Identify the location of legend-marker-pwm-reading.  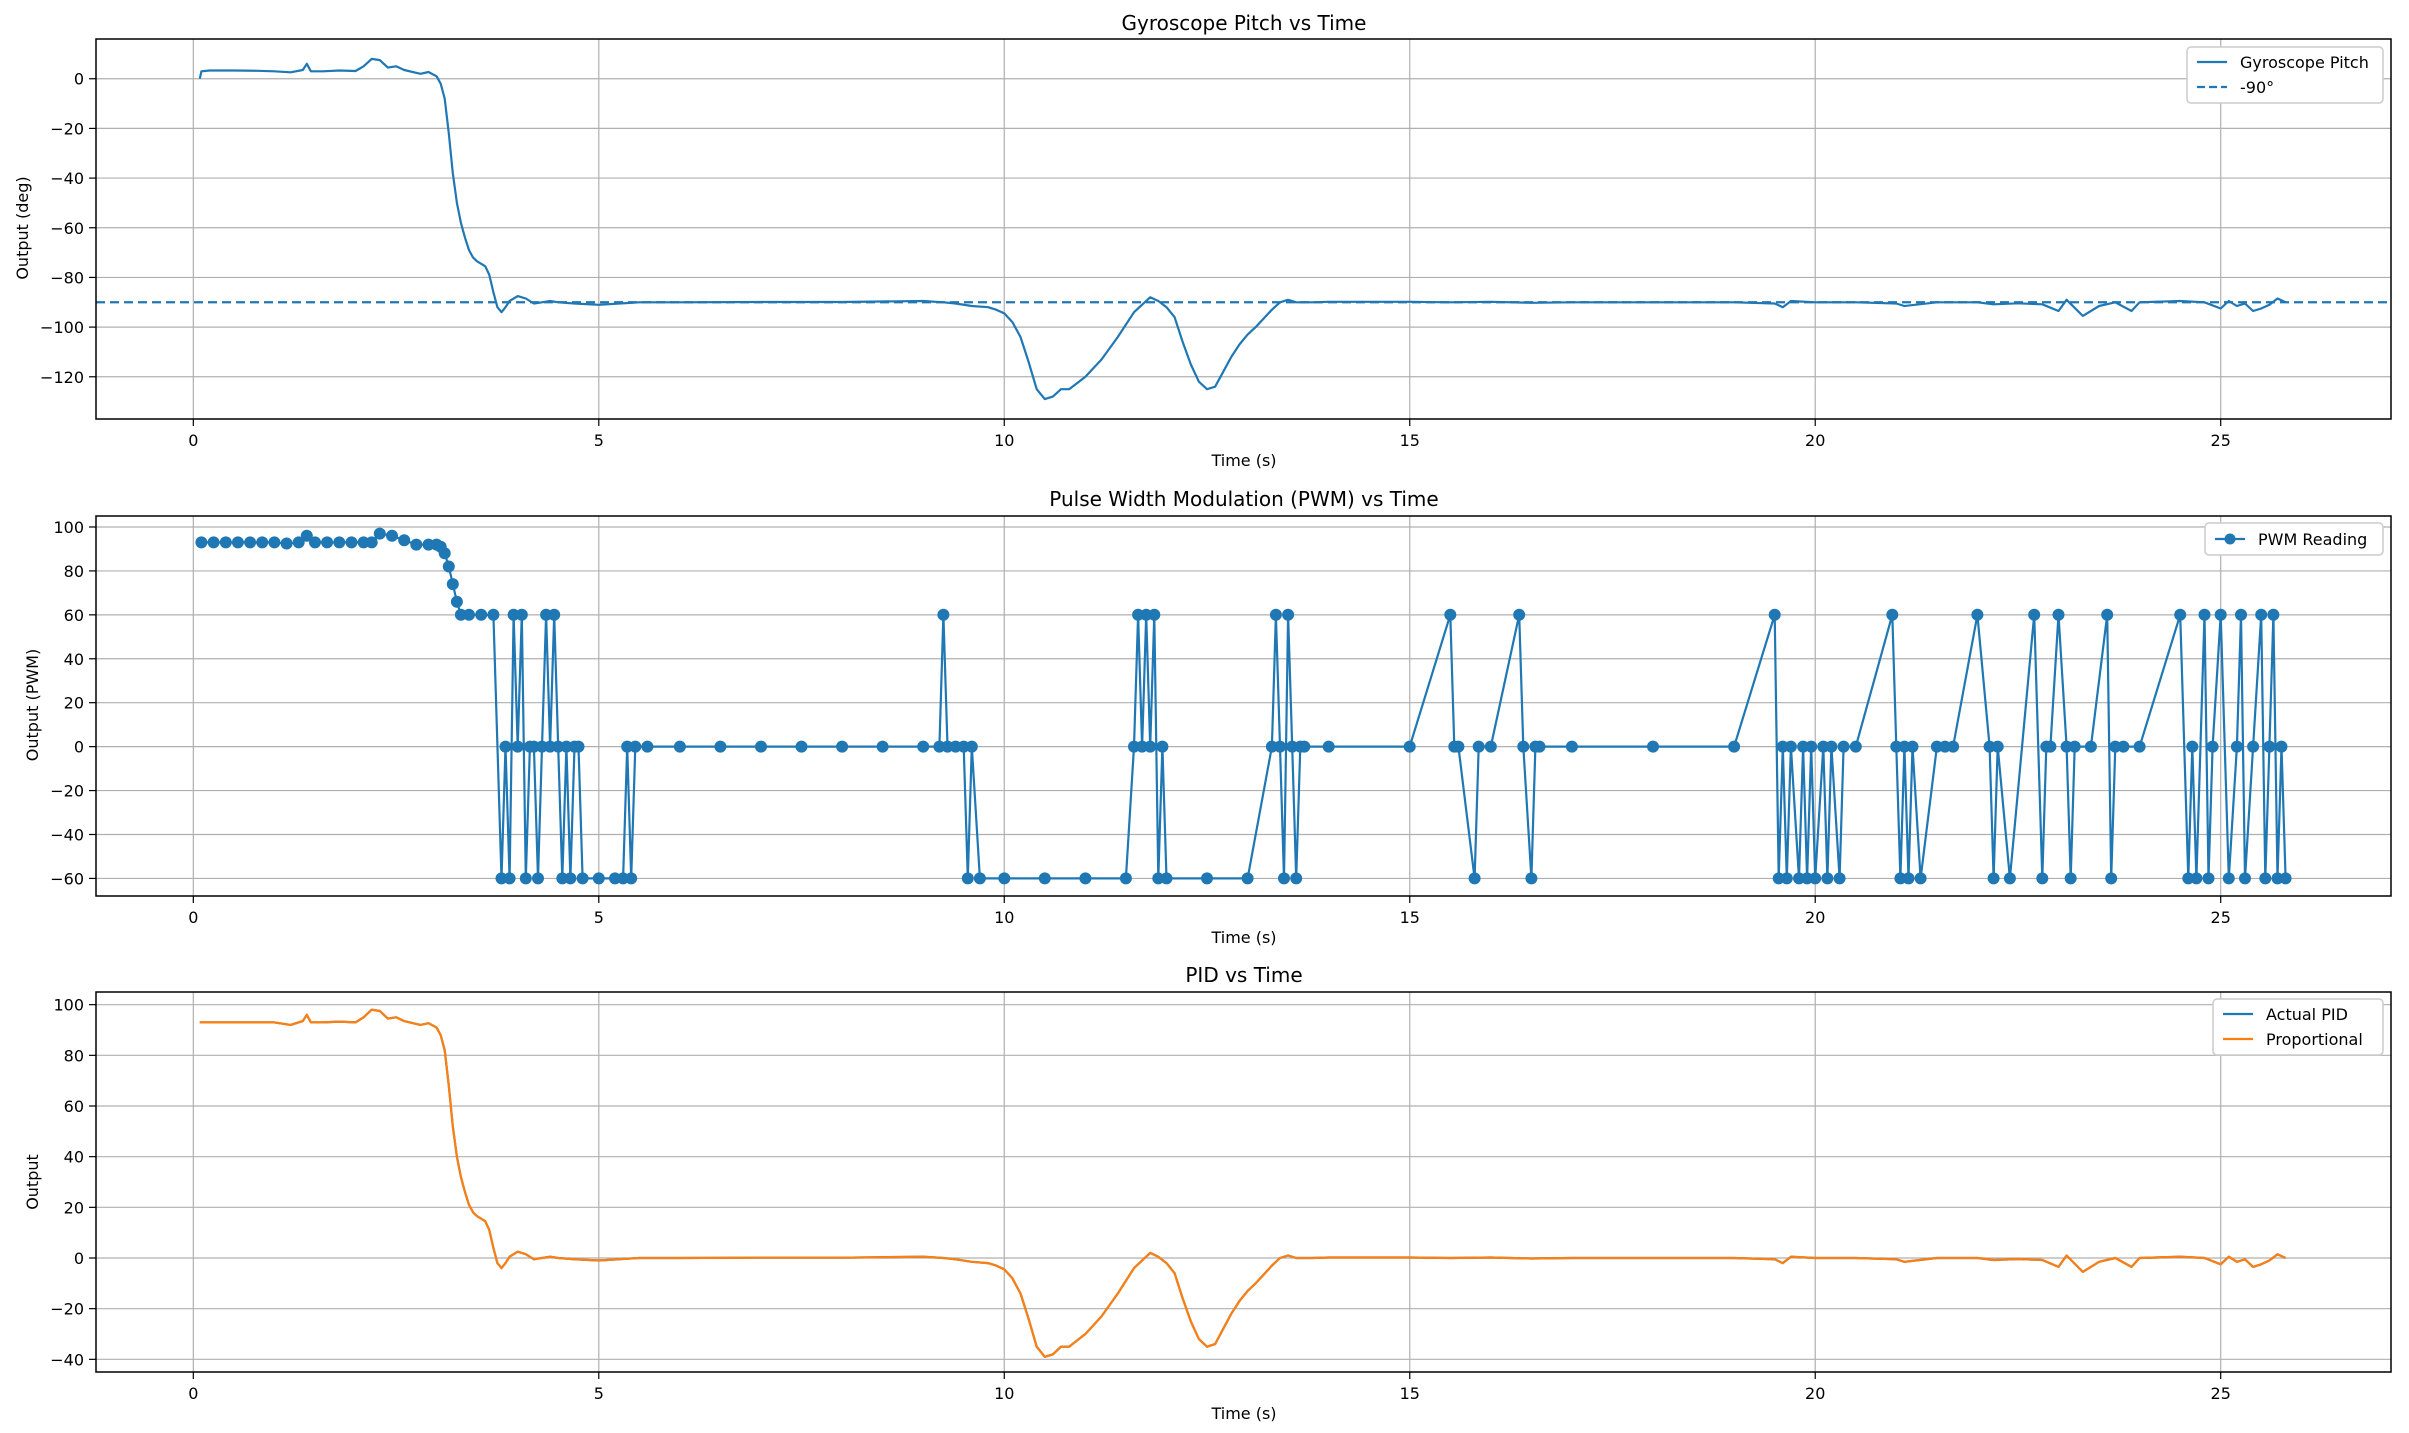
(2230, 539).